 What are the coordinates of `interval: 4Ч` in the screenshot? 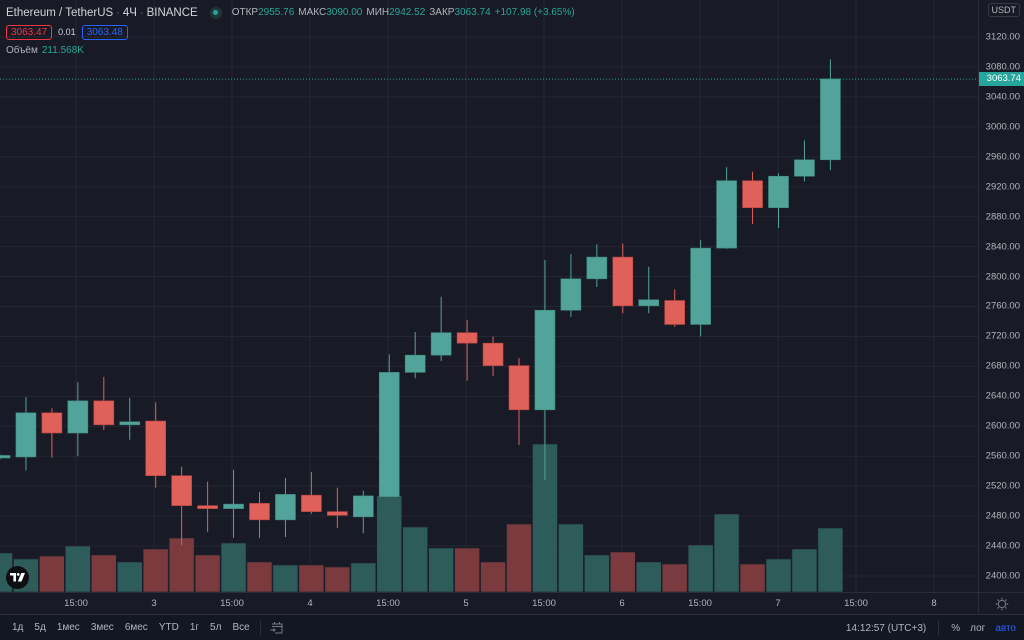 It's located at (129, 12).